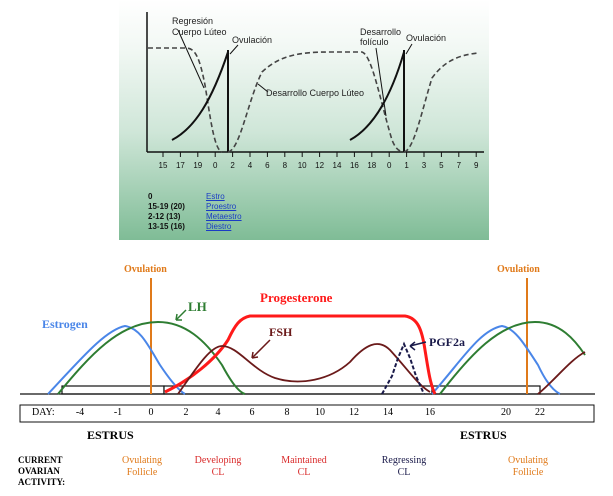 The width and height of the screenshot is (613, 496). Describe the element at coordinates (304, 369) in the screenshot. I see `fsh-curve` at that location.